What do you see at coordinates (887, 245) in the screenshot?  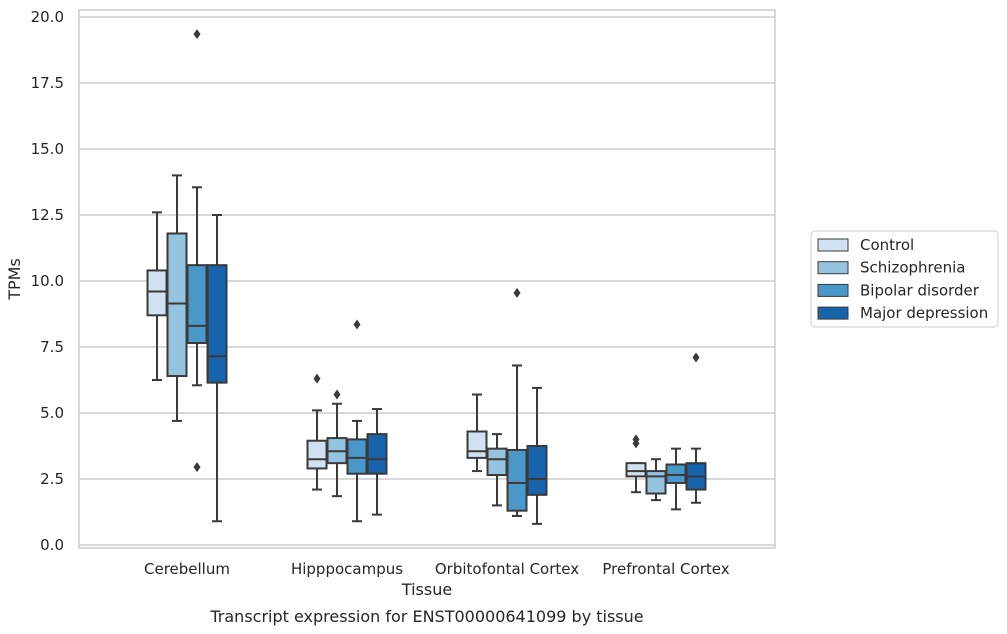 I see `legend-label: Control` at bounding box center [887, 245].